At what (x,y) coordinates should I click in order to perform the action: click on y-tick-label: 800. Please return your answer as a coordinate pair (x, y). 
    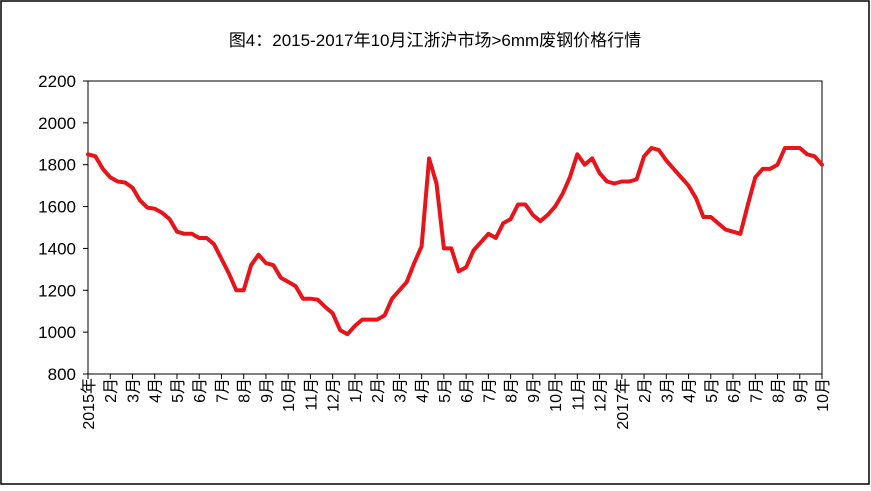
    Looking at the image, I should click on (62, 374).